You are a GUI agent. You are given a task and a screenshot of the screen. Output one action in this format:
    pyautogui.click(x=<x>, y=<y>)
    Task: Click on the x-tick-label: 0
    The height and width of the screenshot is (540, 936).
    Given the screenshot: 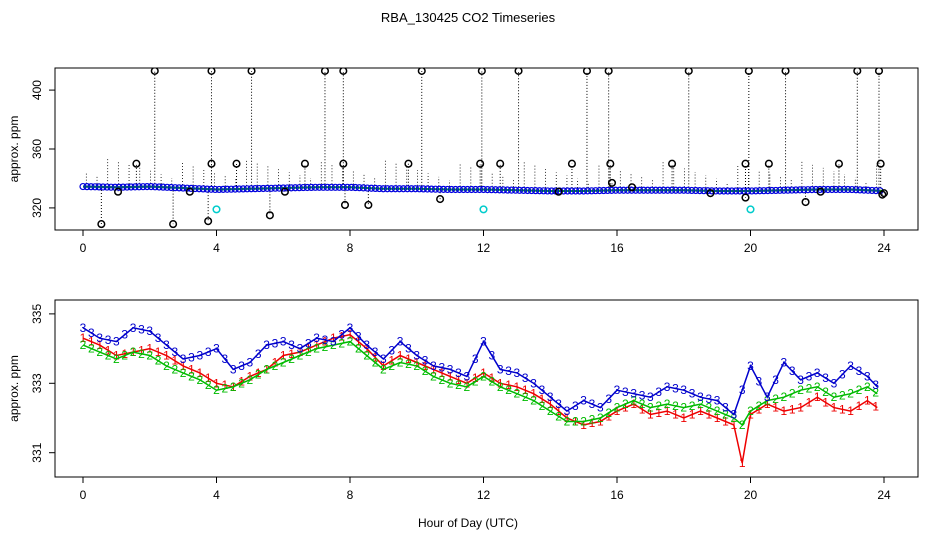 What is the action you would take?
    pyautogui.click(x=83, y=248)
    